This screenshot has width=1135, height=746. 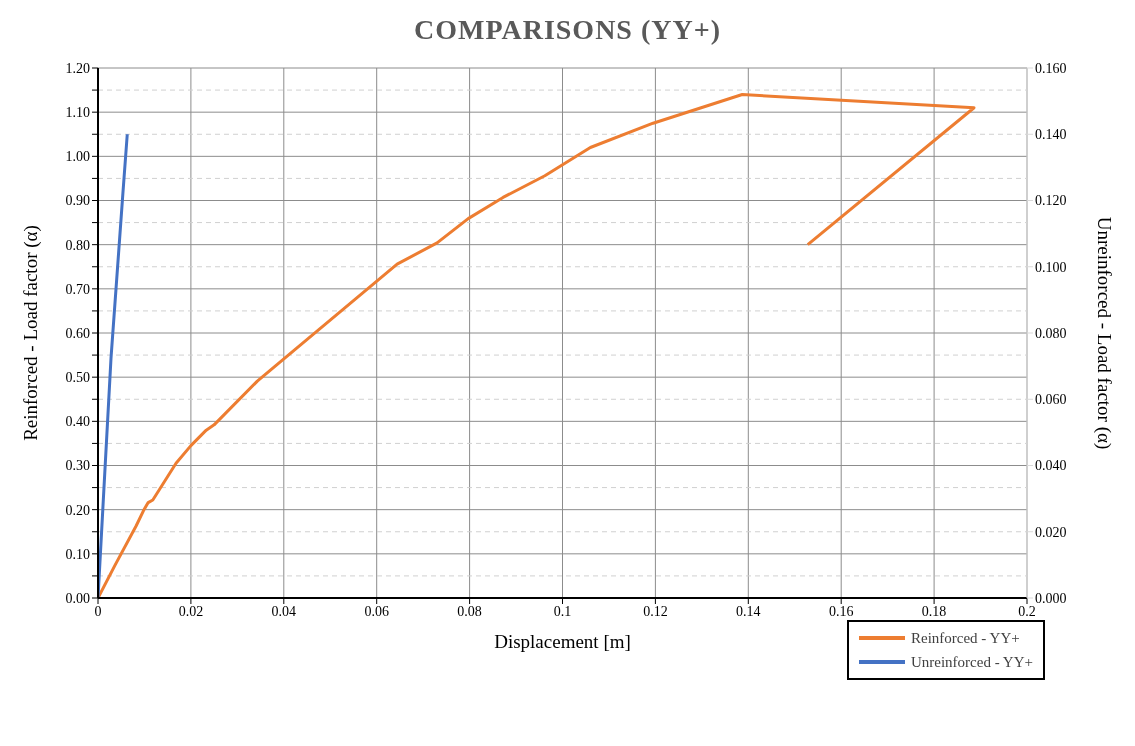 I want to click on x-tick-label: 0.18, so click(x=934, y=611).